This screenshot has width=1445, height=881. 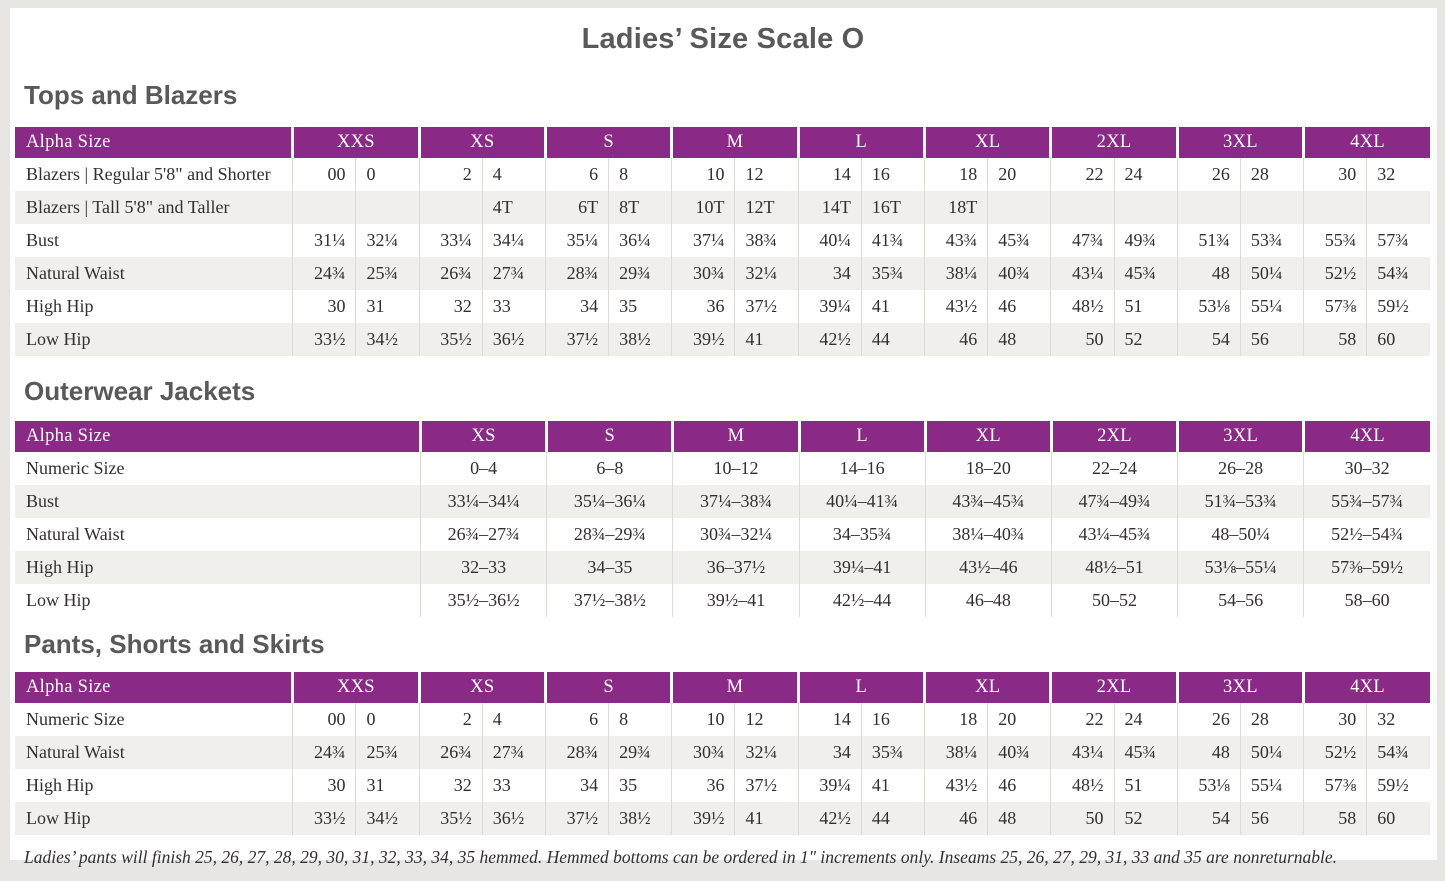 I want to click on size-cell: 25¾, so click(x=387, y=273).